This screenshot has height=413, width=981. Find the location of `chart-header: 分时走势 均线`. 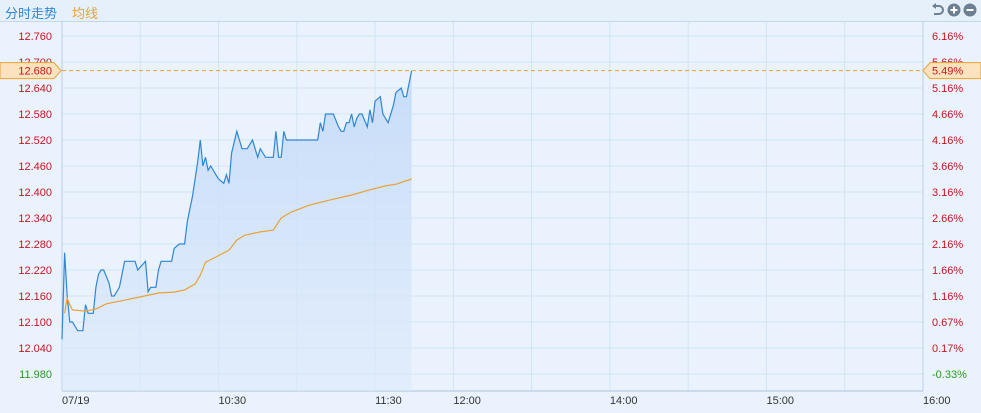

chart-header: 分时走势 均线 is located at coordinates (490, 11).